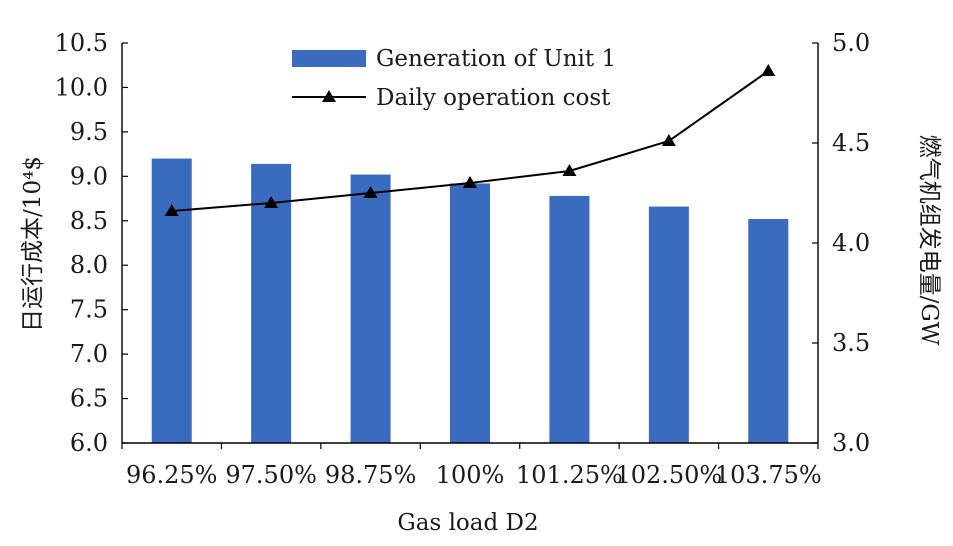 This screenshot has width=953, height=546. What do you see at coordinates (172, 475) in the screenshot?
I see `x-tick-label: 96.25%` at bounding box center [172, 475].